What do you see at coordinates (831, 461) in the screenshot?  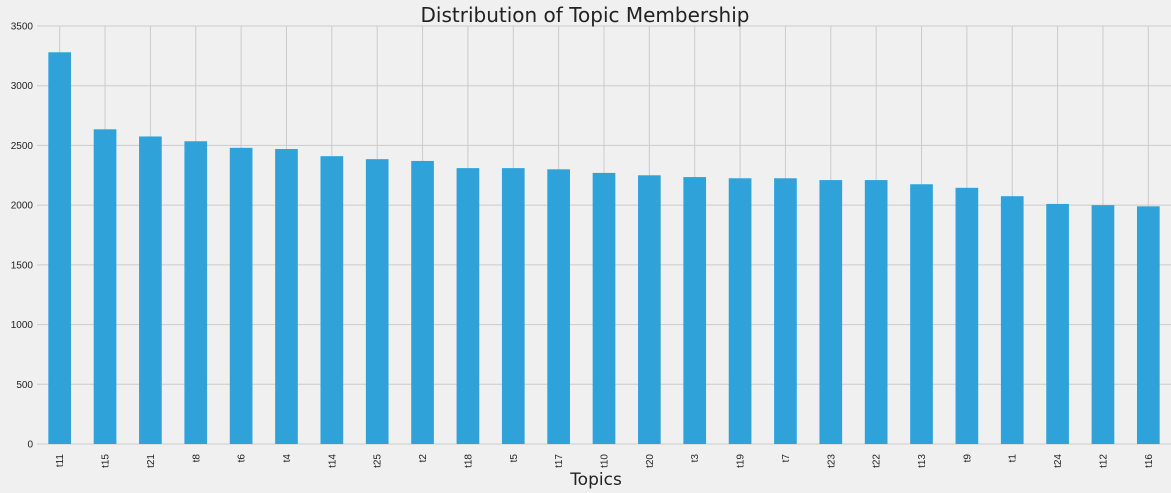 I see `x-tick-label: t23` at bounding box center [831, 461].